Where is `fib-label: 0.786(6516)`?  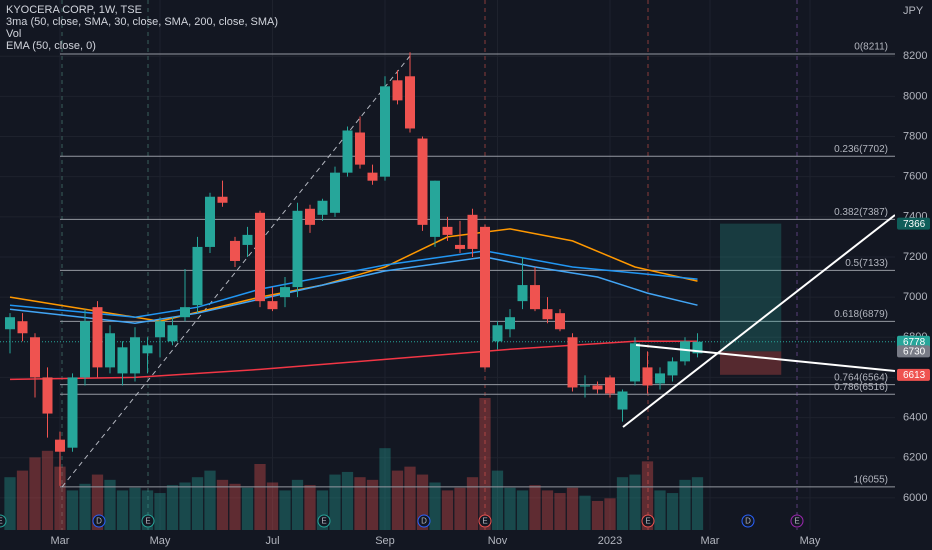
fib-label: 0.786(6516) is located at coordinates (861, 387).